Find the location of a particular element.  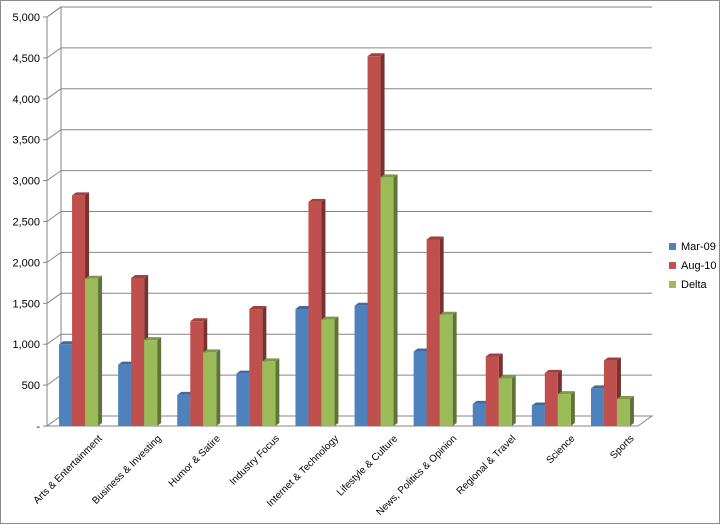

x-tick-label: Science is located at coordinates (561, 449).